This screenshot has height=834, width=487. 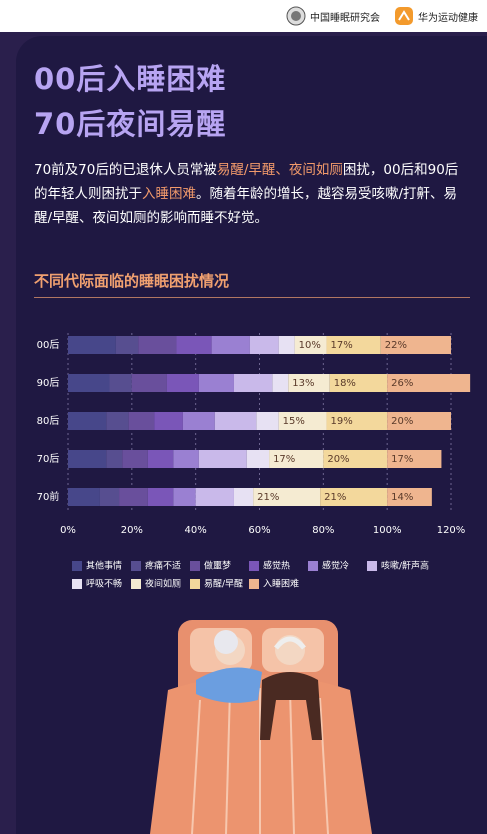 What do you see at coordinates (279, 170) in the screenshot?
I see `highlight-text: 易醒/早醒、夜间如厕` at bounding box center [279, 170].